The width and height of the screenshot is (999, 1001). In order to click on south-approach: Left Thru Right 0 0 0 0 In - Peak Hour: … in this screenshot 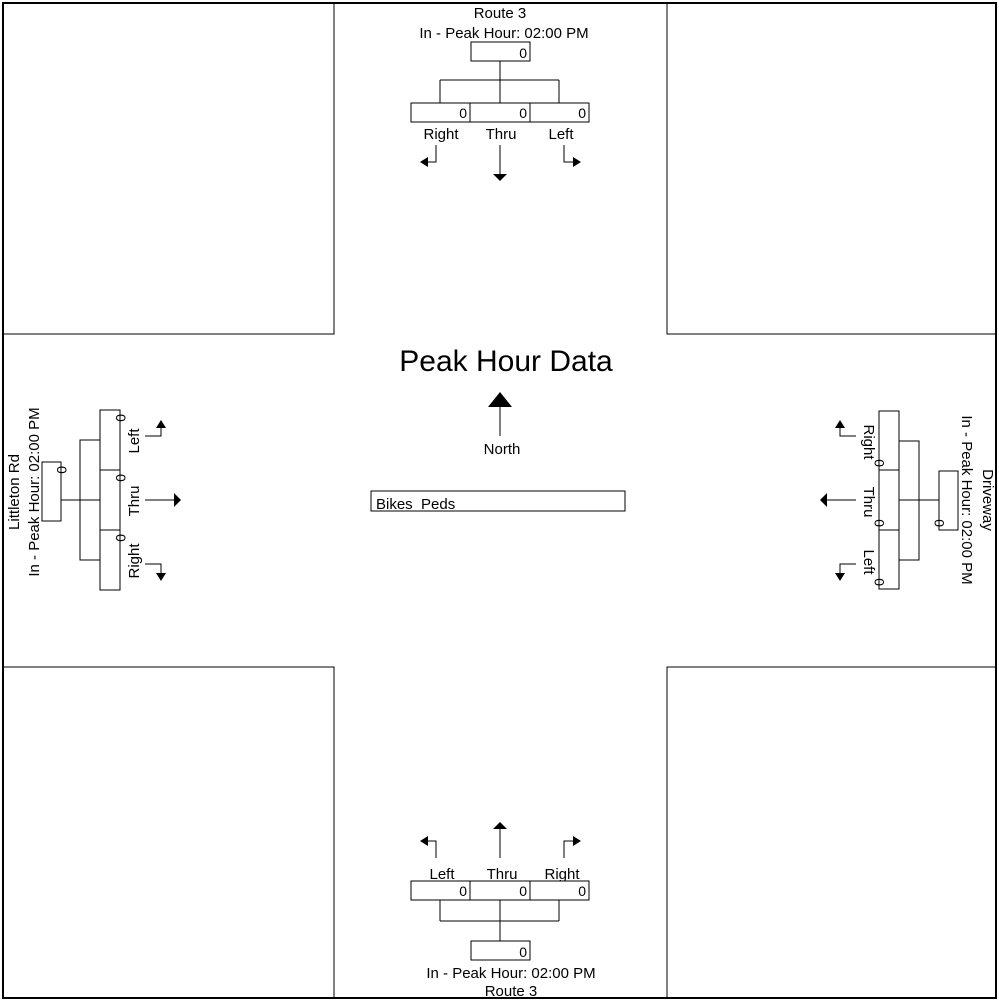, I will do `click(503, 911)`.